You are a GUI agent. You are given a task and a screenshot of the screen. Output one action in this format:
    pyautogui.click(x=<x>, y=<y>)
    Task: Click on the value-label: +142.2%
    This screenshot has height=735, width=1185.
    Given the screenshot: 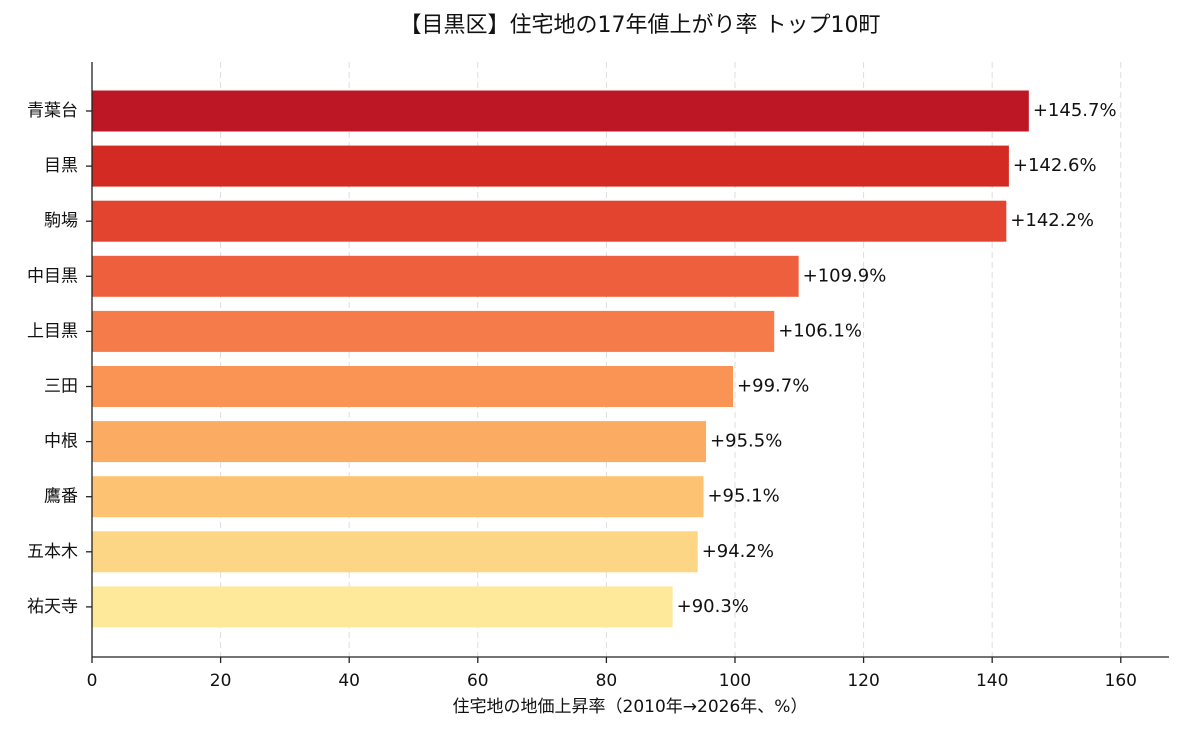 What is the action you would take?
    pyautogui.click(x=1052, y=220)
    